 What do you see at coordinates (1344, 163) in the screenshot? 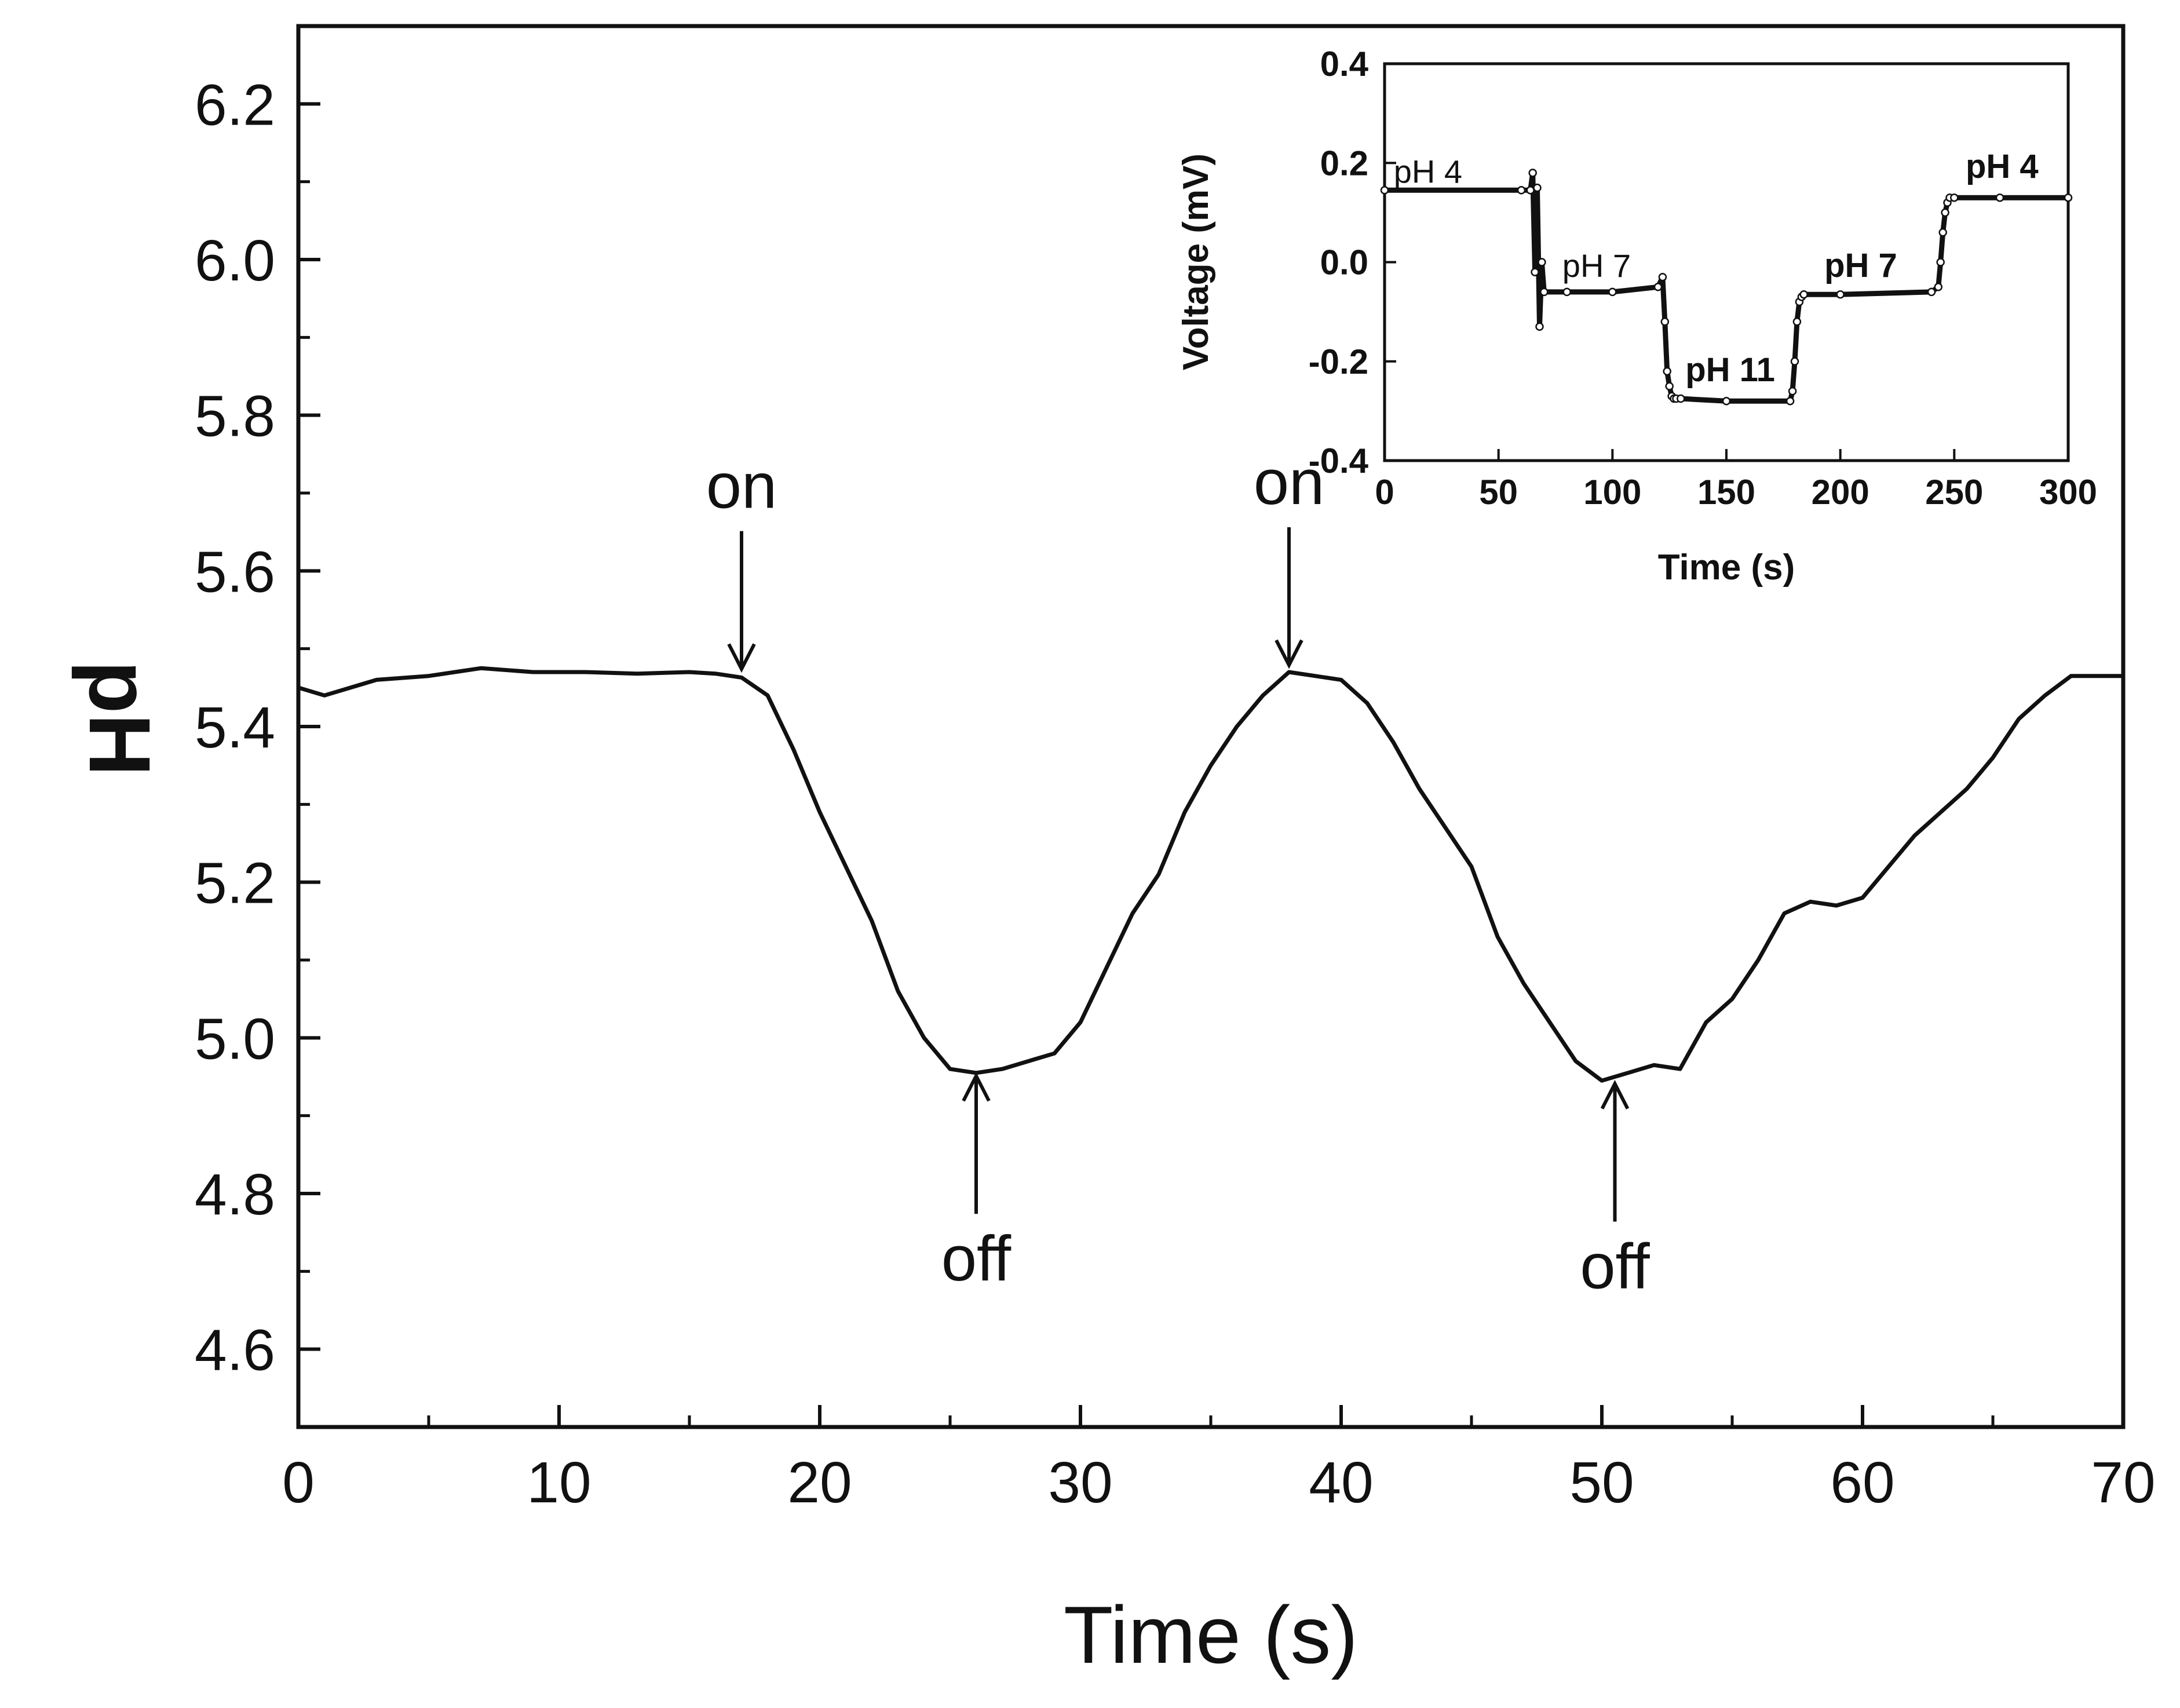
I see `inset-y-tick-label: 0.2` at bounding box center [1344, 163].